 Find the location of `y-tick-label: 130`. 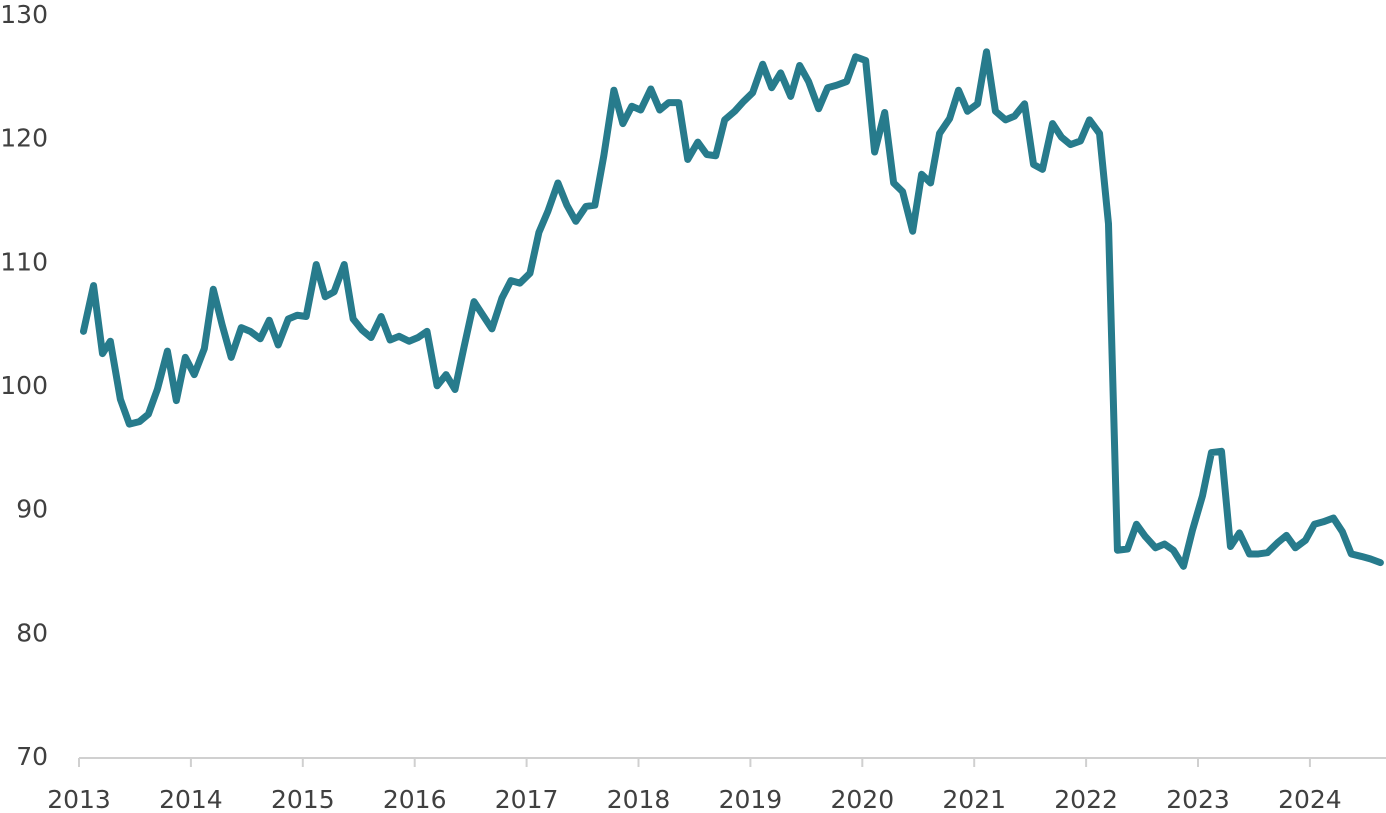

y-tick-label: 130 is located at coordinates (24, 14).